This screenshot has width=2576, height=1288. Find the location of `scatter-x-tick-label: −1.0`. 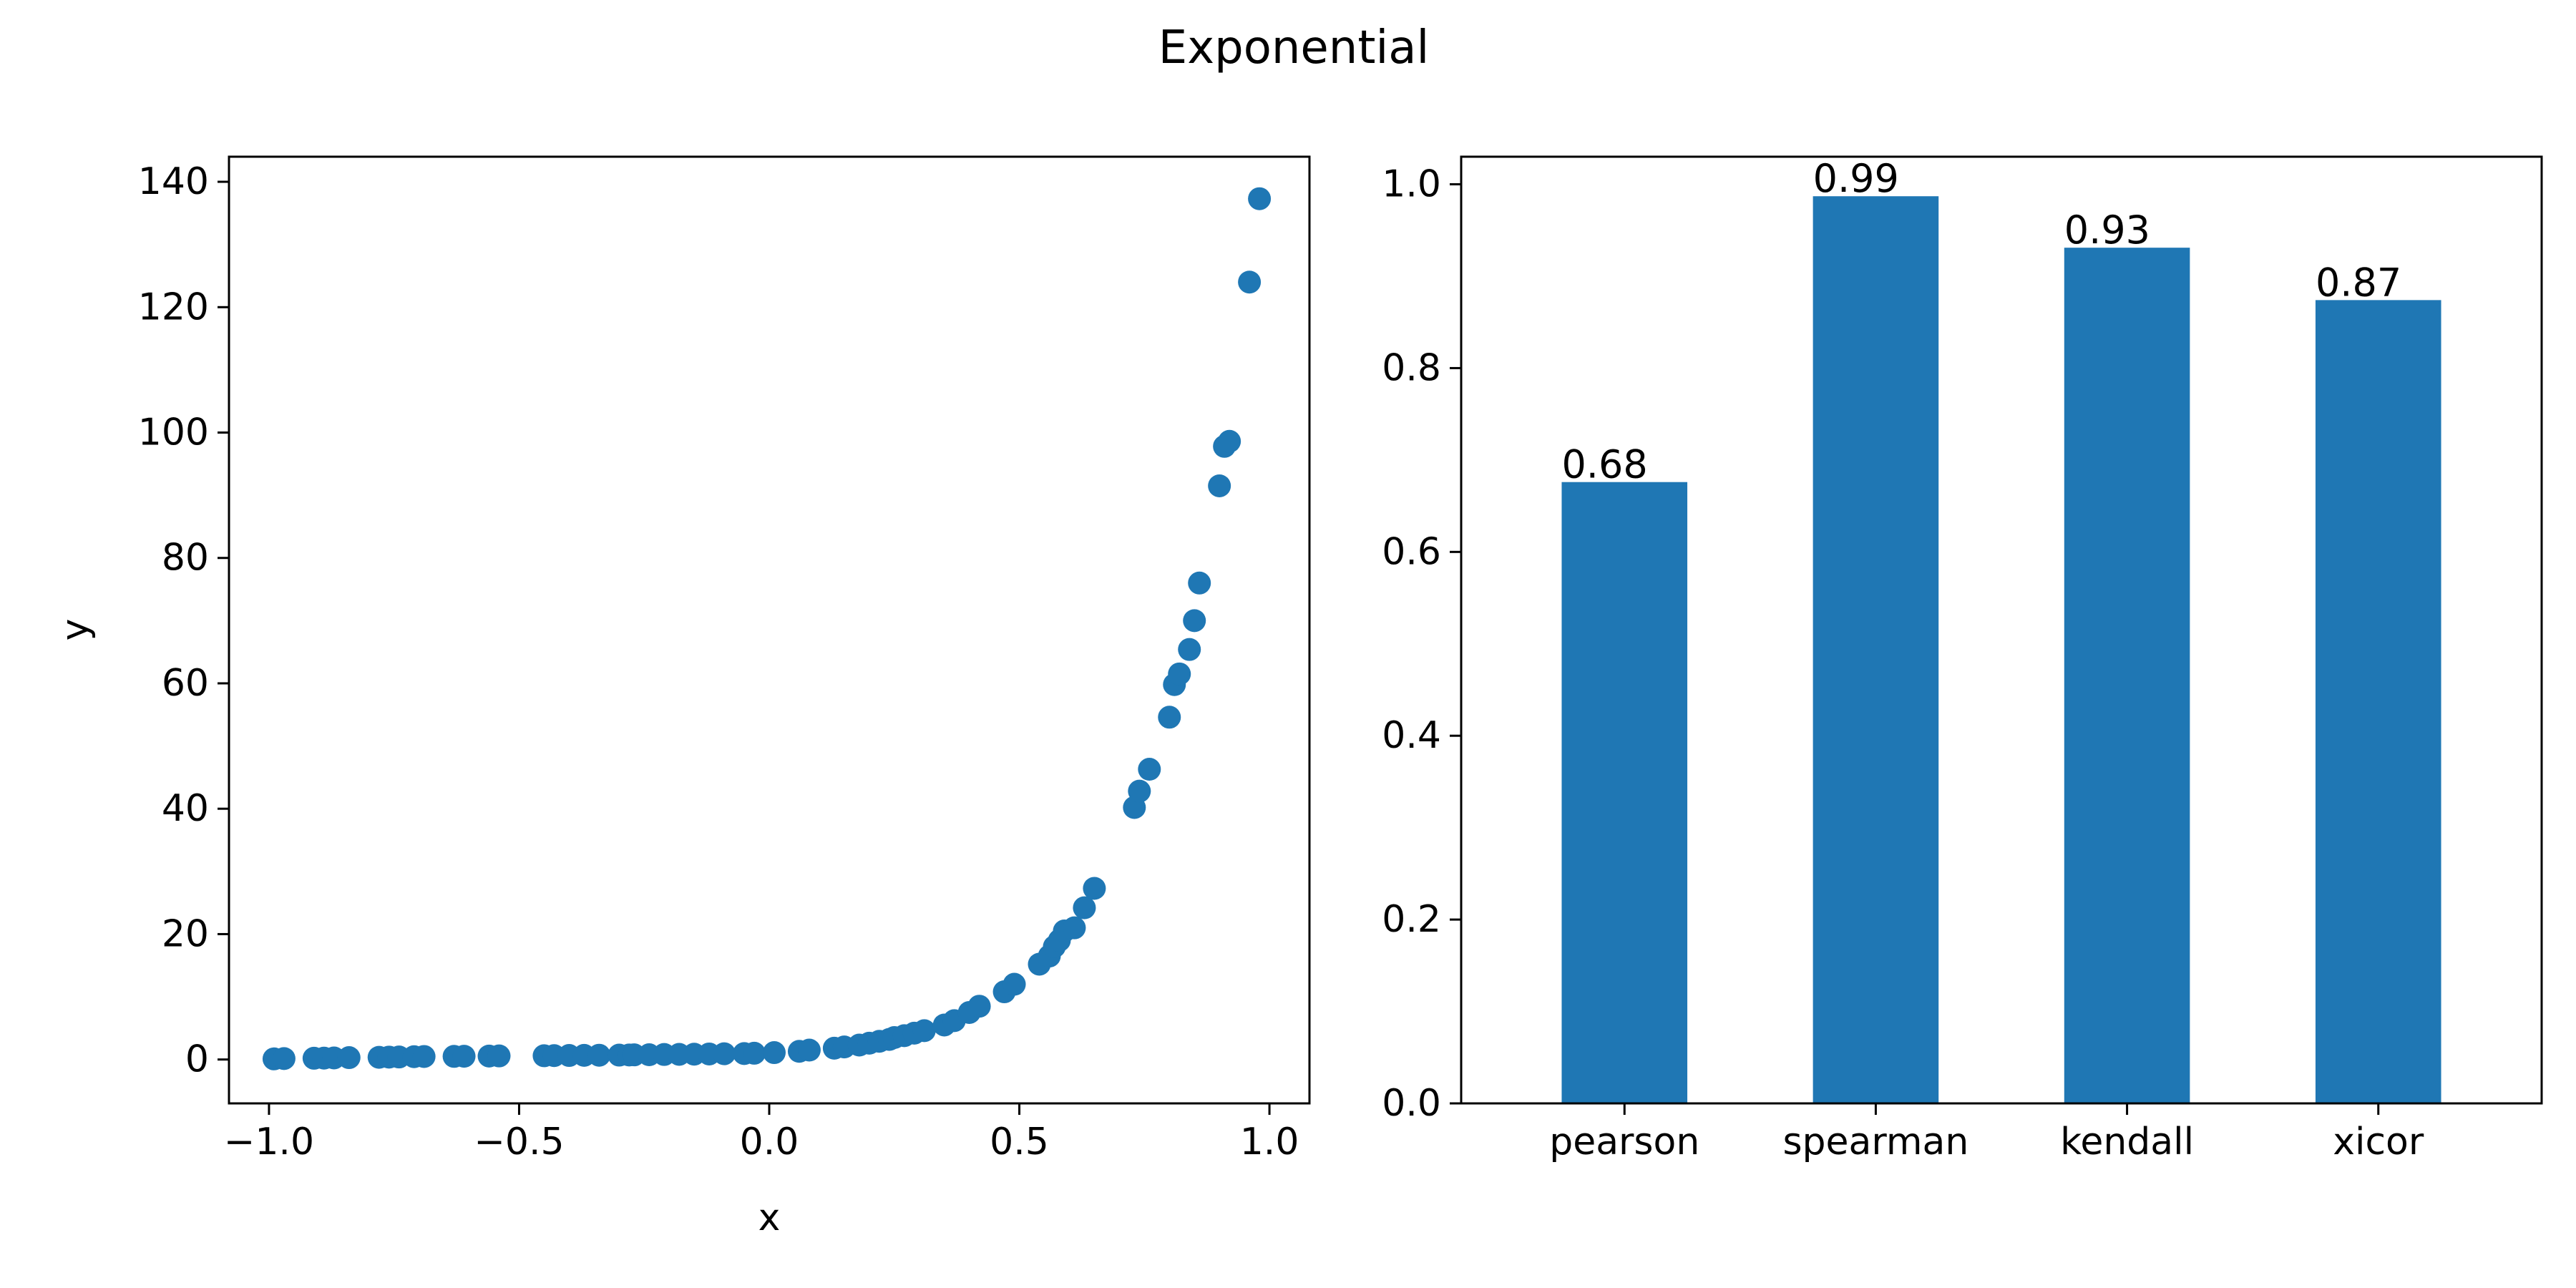

scatter-x-tick-label: −1.0 is located at coordinates (269, 1142).